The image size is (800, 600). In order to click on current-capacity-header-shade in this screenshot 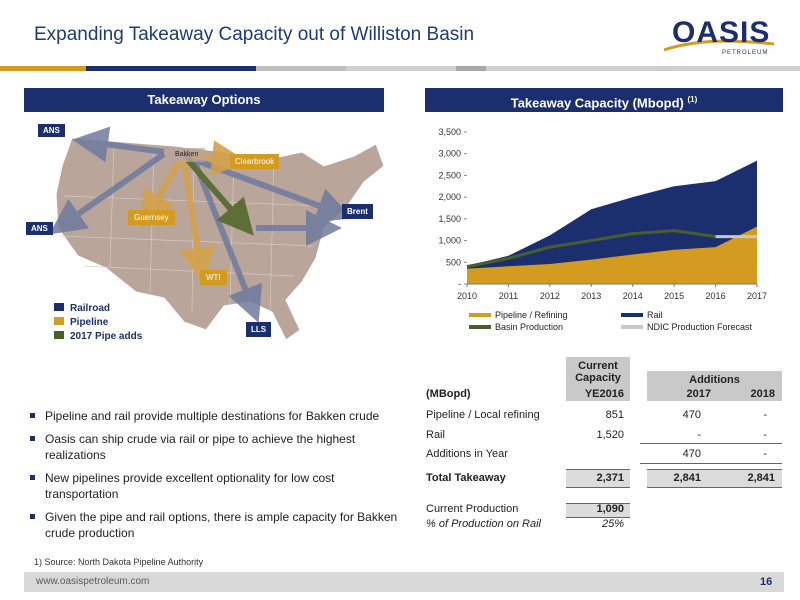, I will do `click(598, 379)`.